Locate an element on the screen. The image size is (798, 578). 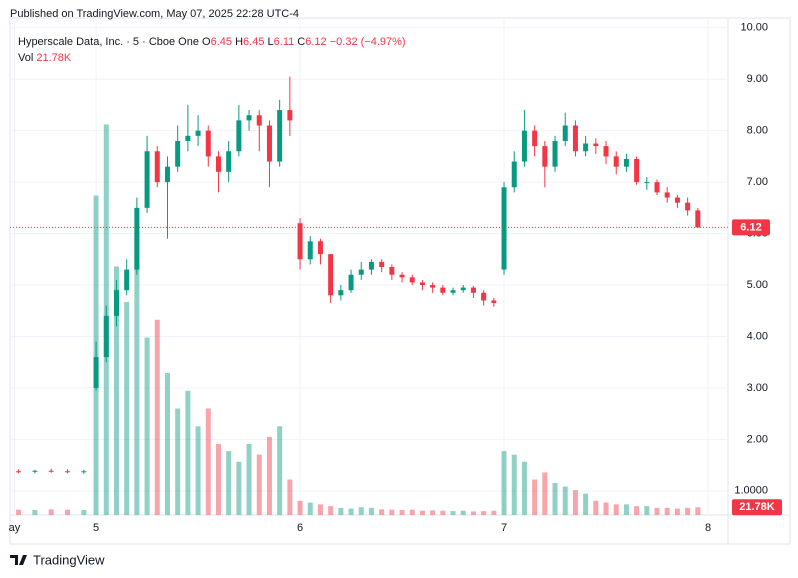
symbol: Hyperscale Data, Inc. · 5 · Cboe One is located at coordinates (108, 42).